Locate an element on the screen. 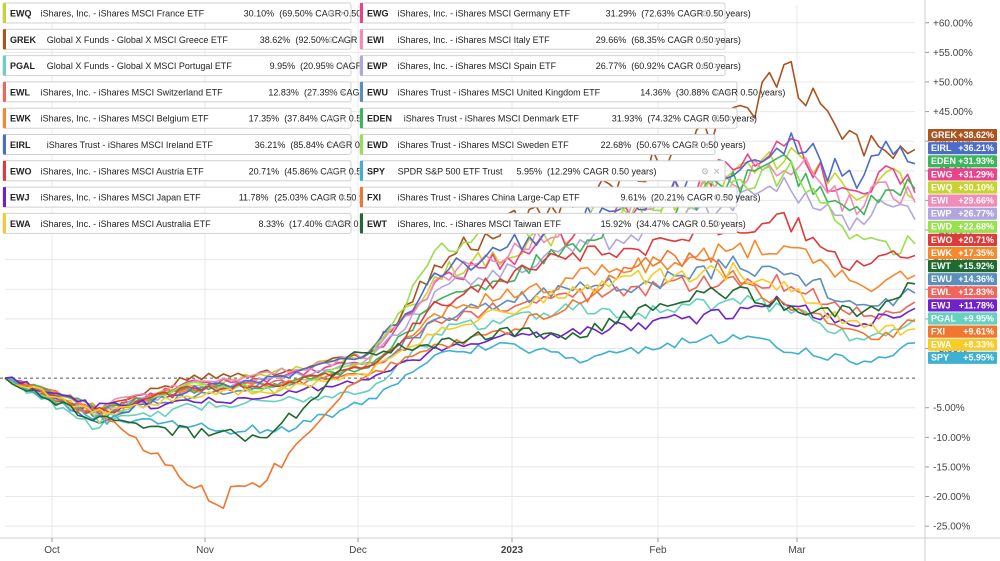  legend-description: iShares, Inc. - iShares MSCI Japan ETF is located at coordinates (121, 198).